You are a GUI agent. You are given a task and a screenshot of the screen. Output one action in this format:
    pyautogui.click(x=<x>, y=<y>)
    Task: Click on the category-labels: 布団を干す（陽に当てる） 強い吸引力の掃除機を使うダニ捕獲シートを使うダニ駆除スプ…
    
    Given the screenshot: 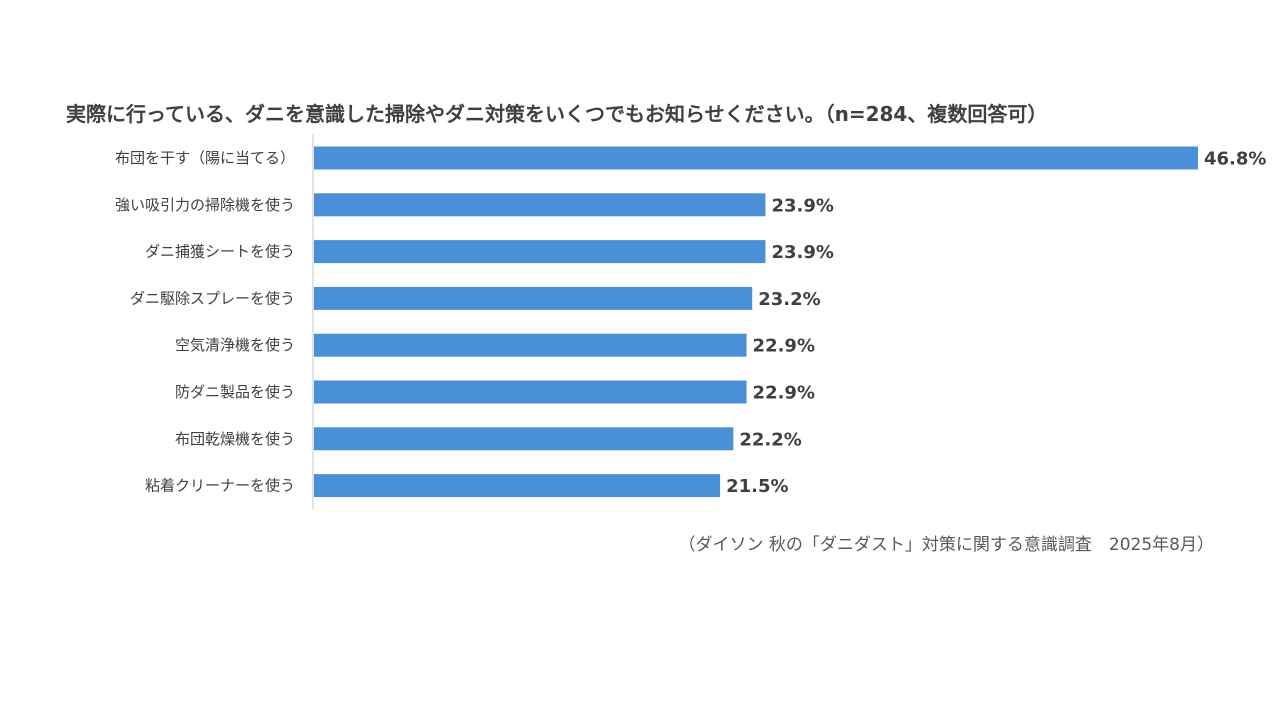 What is the action you would take?
    pyautogui.click(x=205, y=322)
    